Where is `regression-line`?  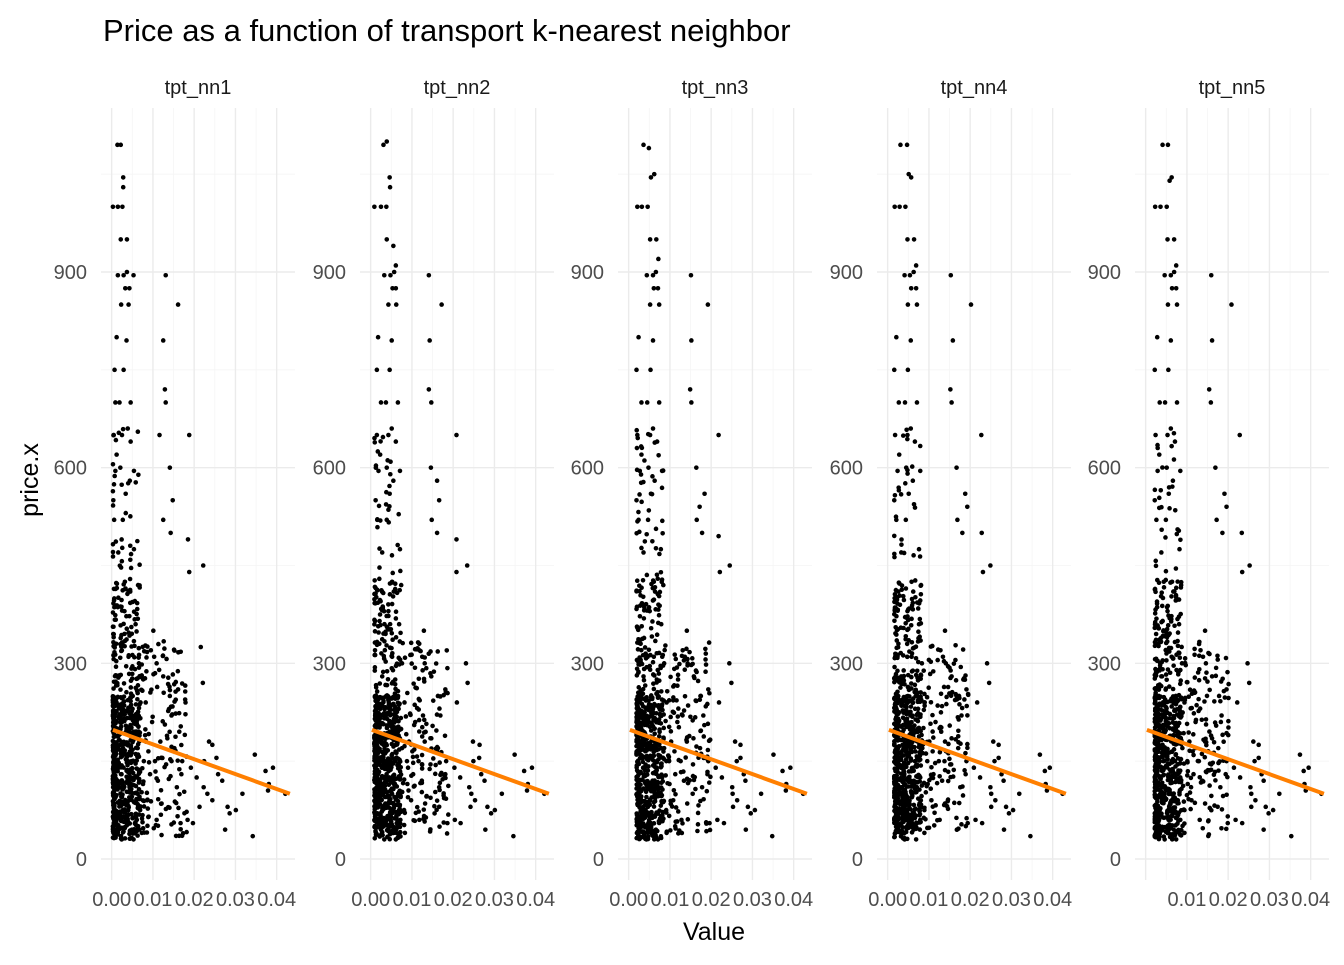 regression-line is located at coordinates (977, 761).